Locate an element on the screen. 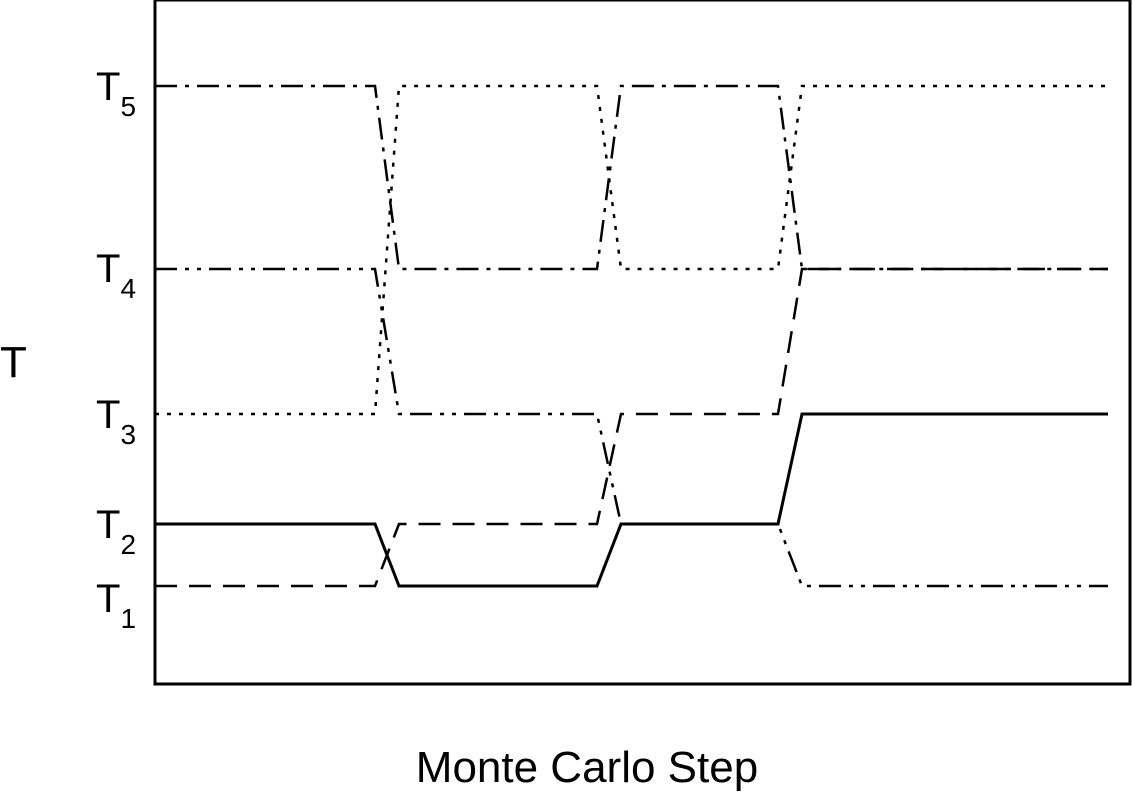  x-axis-label: Monte Carlo Step is located at coordinates (587, 767).